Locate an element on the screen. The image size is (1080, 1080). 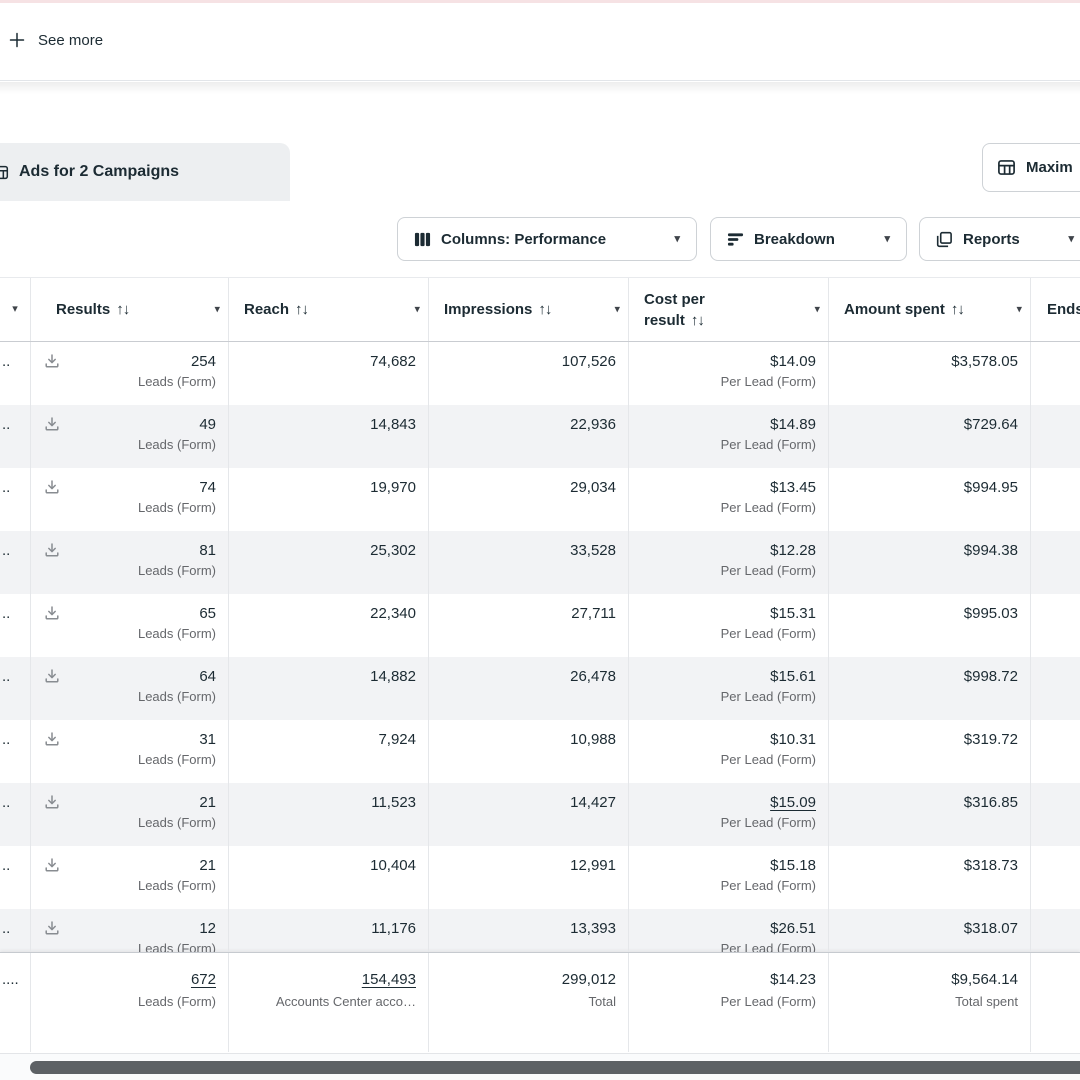
footer-cost-sub: Per Lead (Form) is located at coordinates (768, 1001).